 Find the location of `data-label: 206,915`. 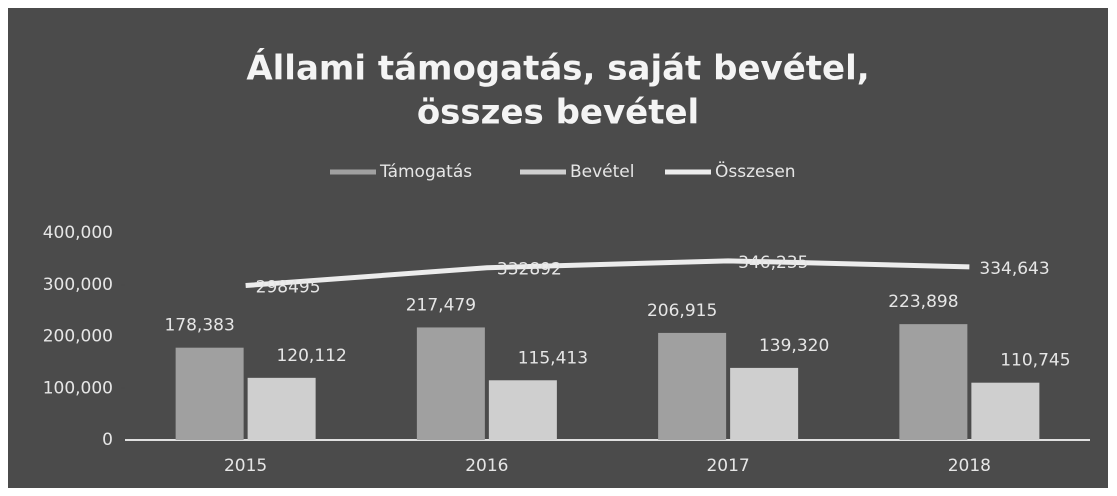

data-label: 206,915 is located at coordinates (682, 311).